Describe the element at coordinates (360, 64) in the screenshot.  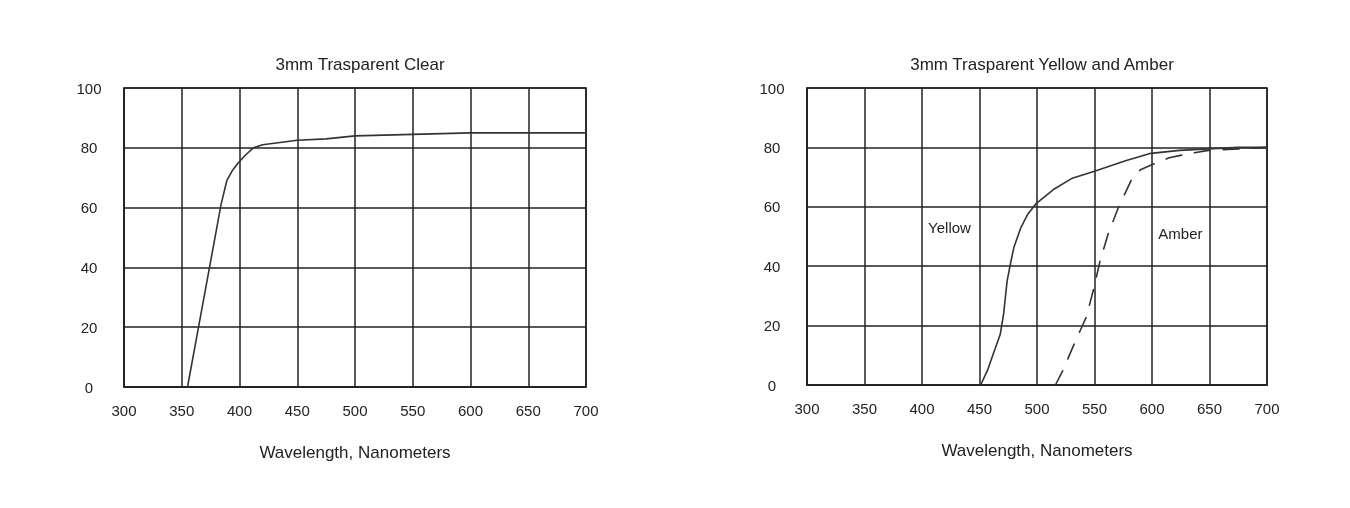
I see `chart-title: 3mm Trasparent Clear` at that location.